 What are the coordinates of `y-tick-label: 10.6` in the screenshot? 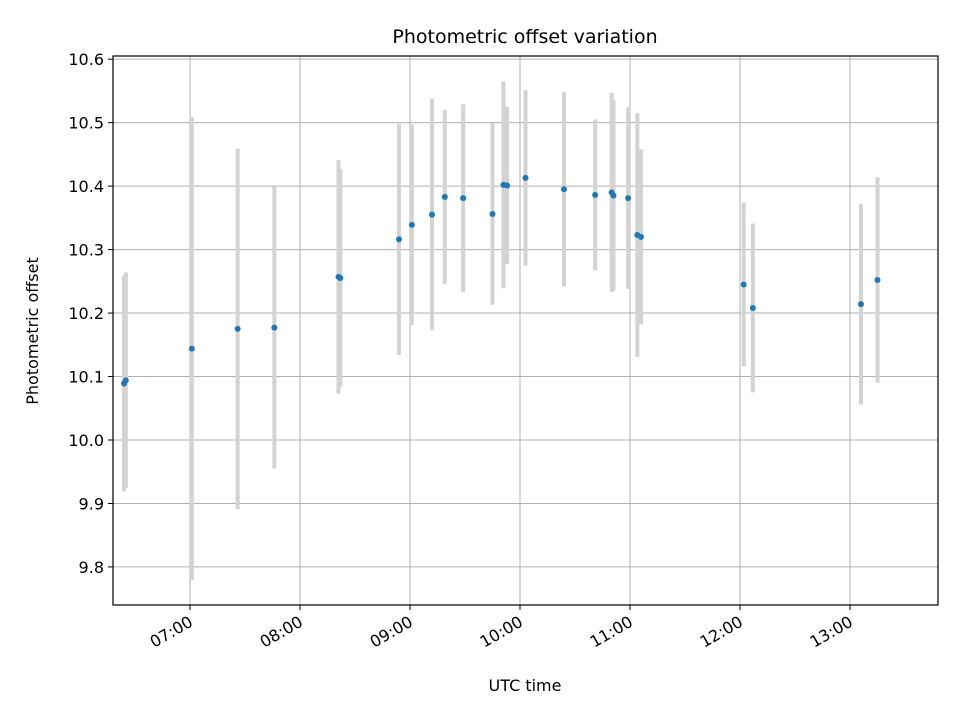 It's located at (86, 59).